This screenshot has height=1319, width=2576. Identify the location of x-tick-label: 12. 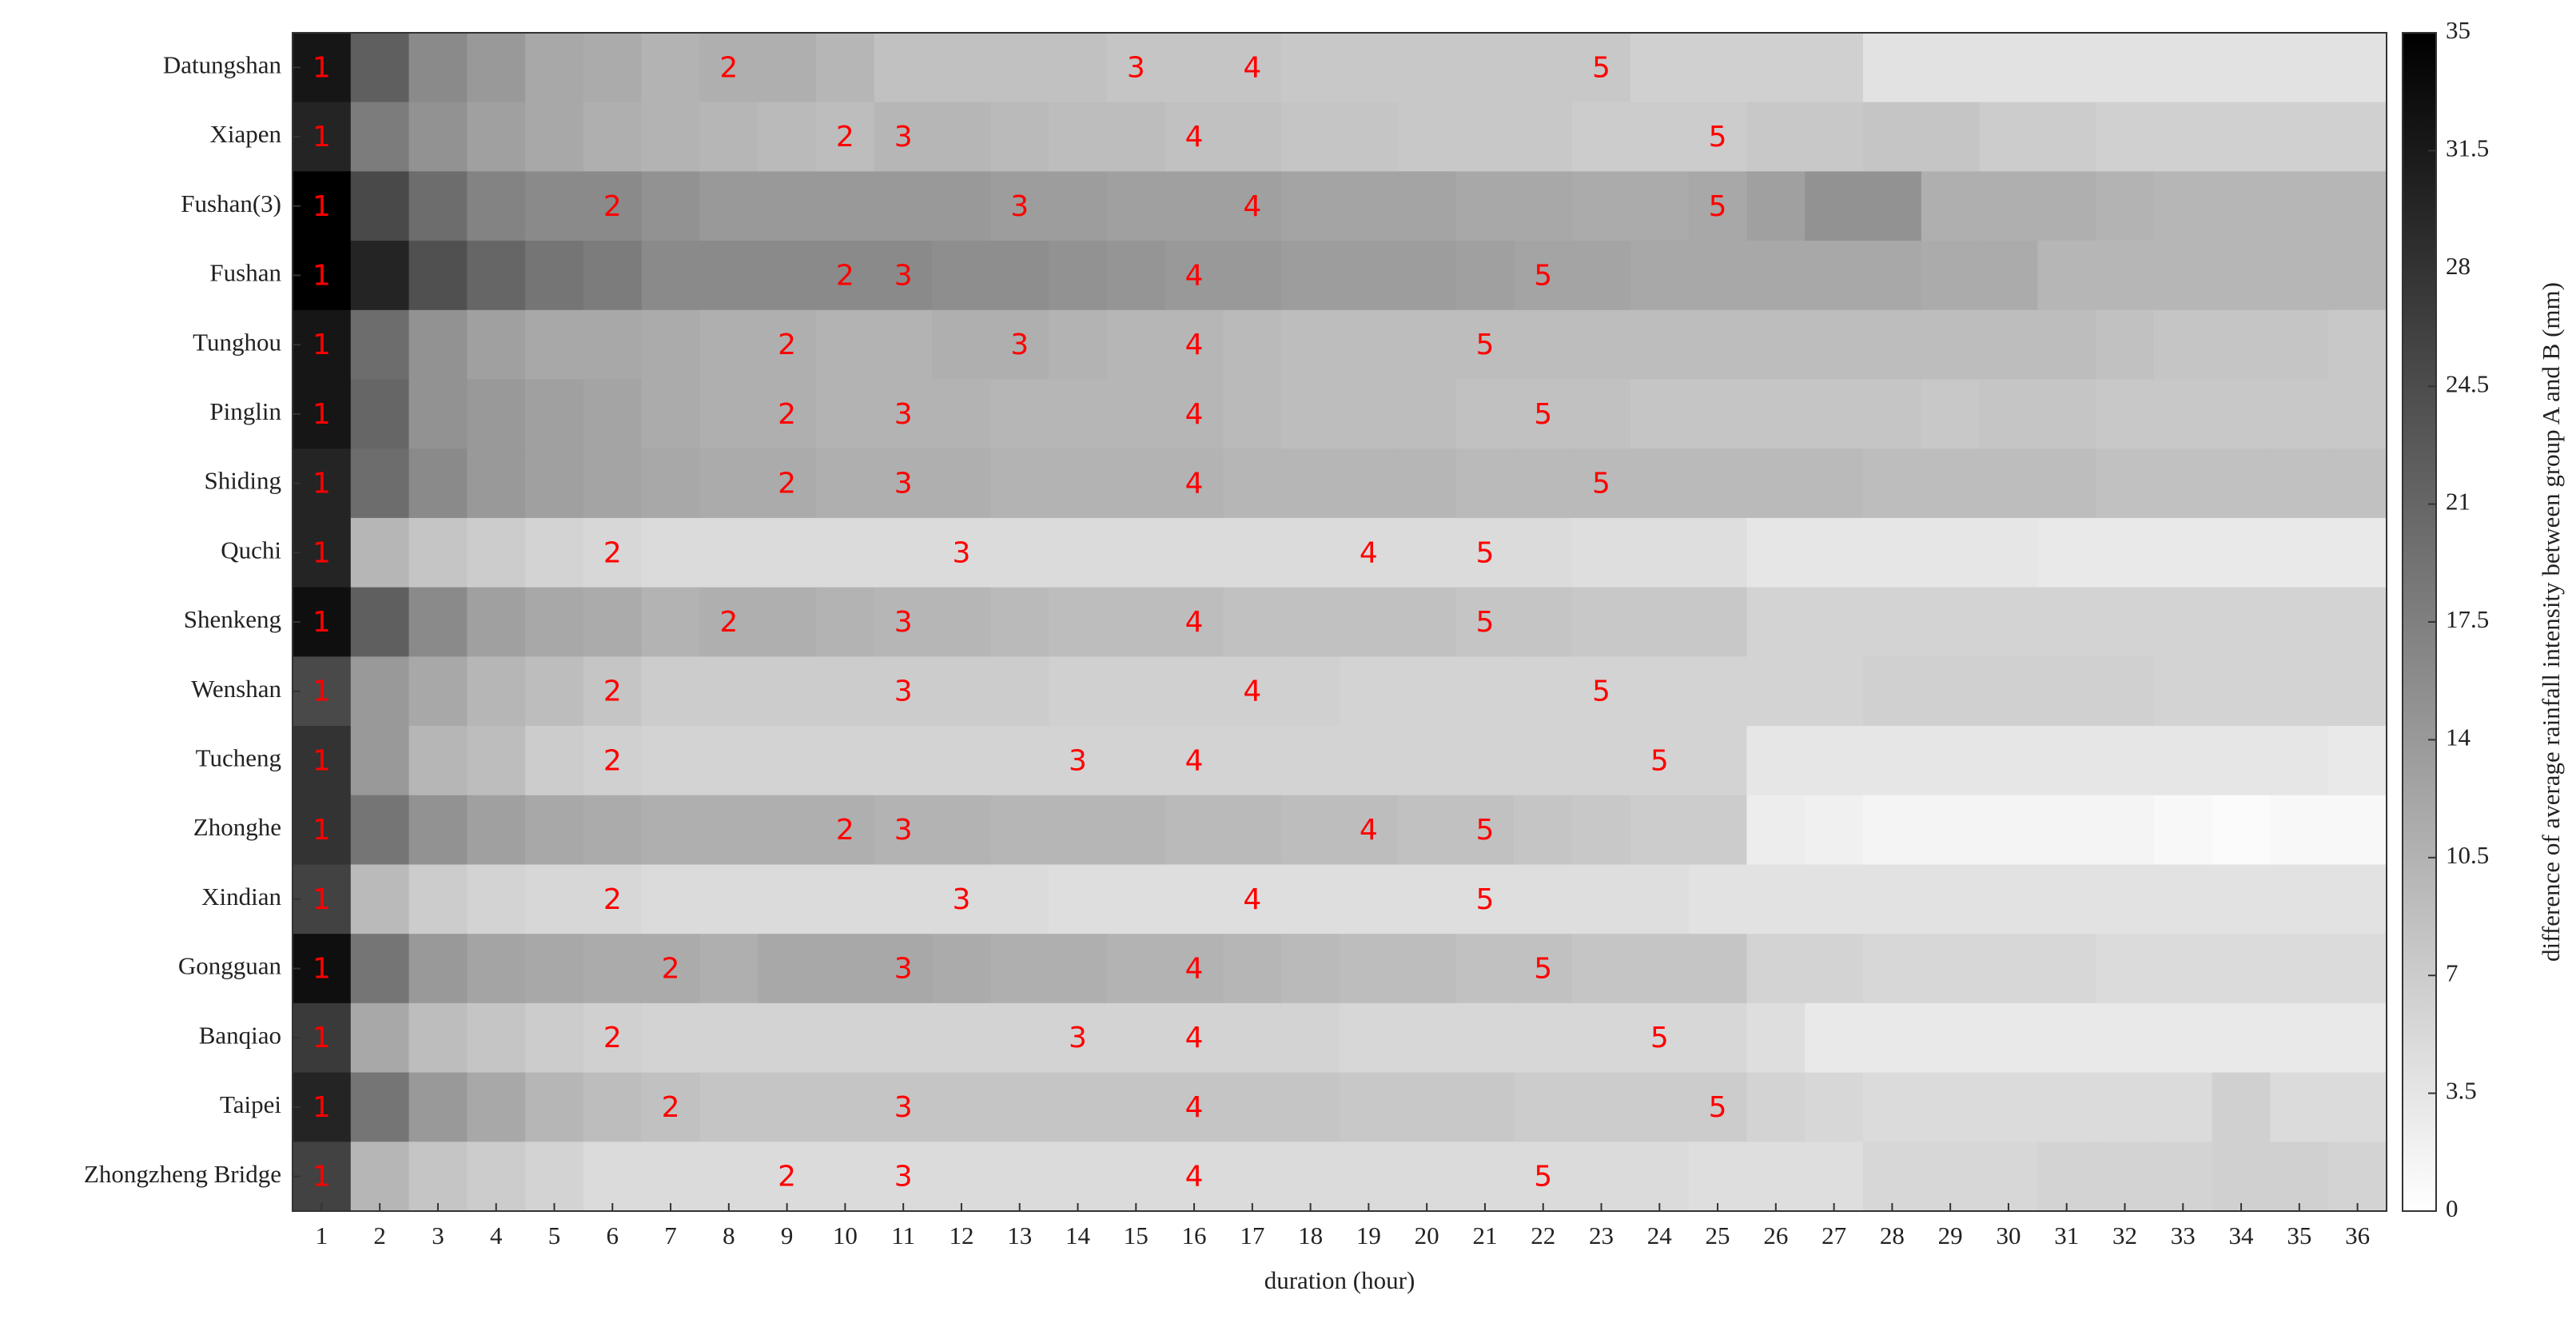
(961, 1235).